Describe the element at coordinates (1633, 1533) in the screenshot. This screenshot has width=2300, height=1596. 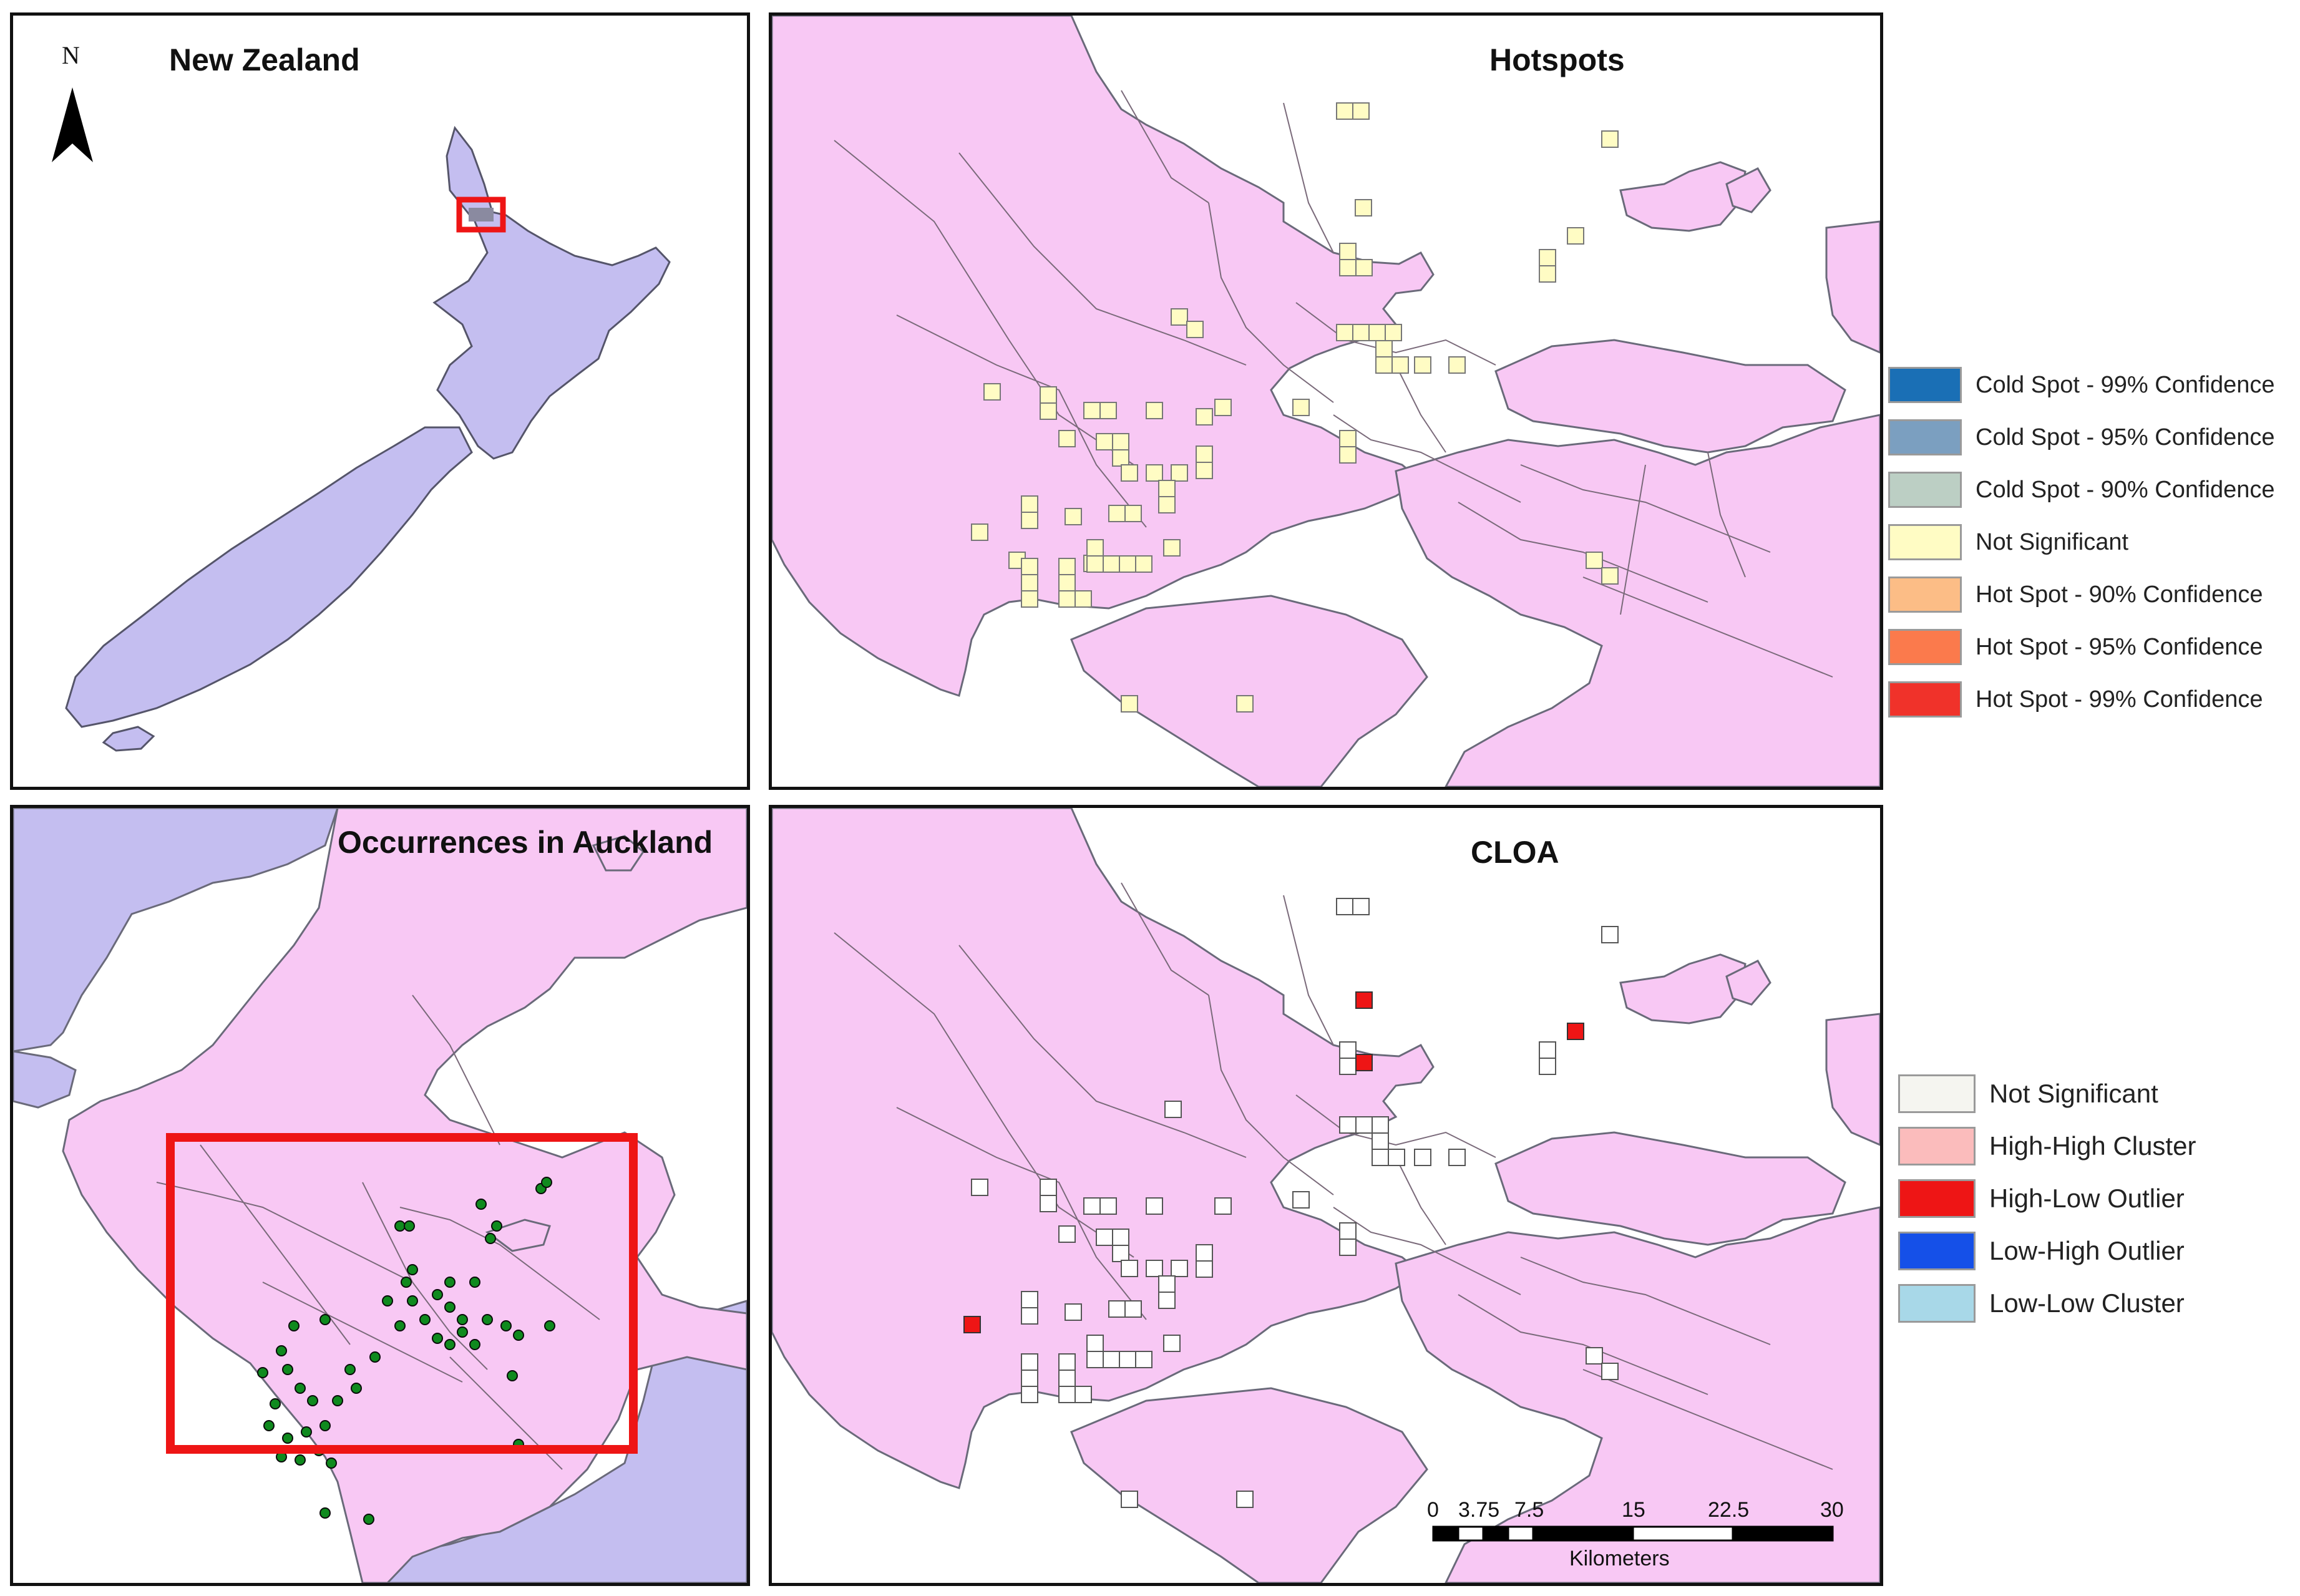
I see `scale-bar` at that location.